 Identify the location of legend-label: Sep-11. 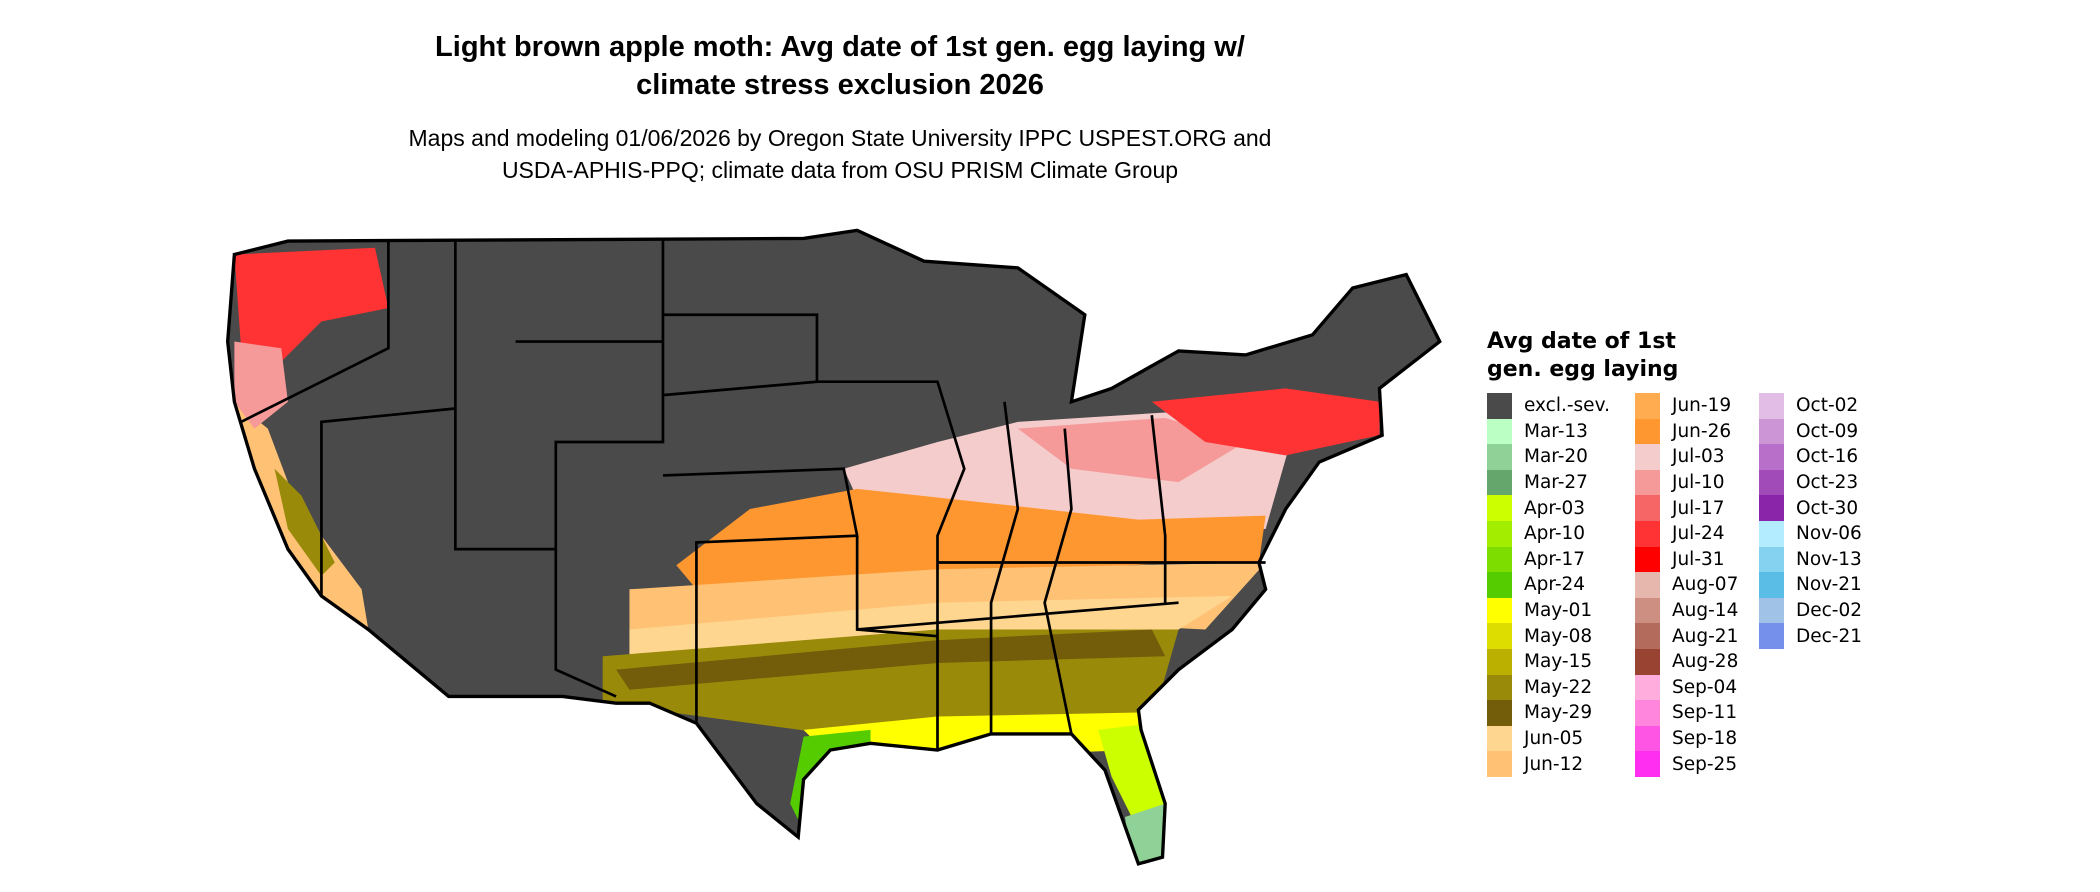
(1705, 713).